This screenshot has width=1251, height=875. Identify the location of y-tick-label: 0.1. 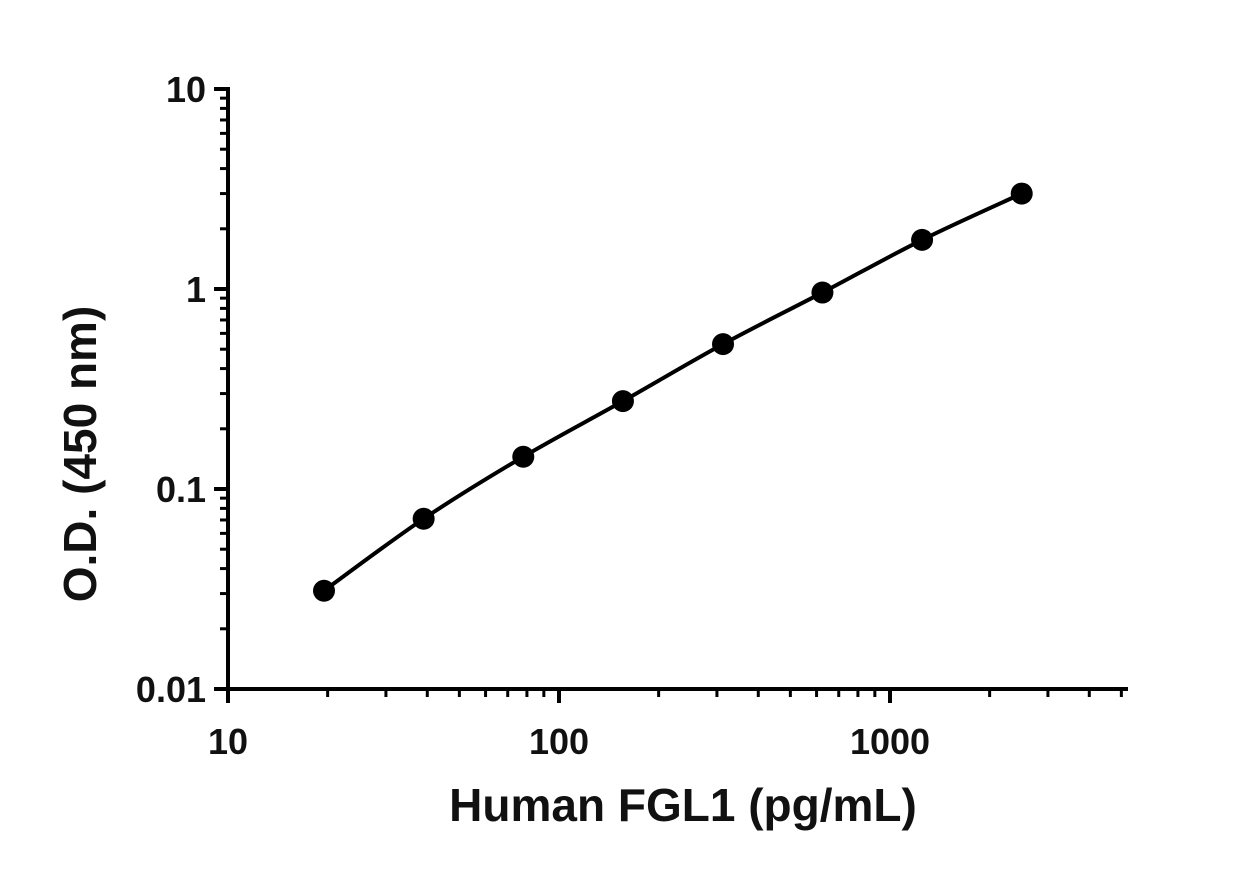
(181, 489).